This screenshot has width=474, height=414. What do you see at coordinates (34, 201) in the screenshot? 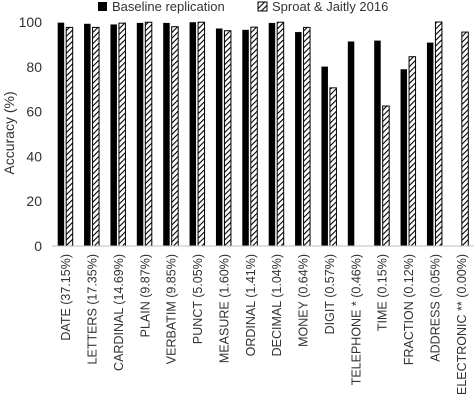
I see `y-tick-label: 20` at bounding box center [34, 201].